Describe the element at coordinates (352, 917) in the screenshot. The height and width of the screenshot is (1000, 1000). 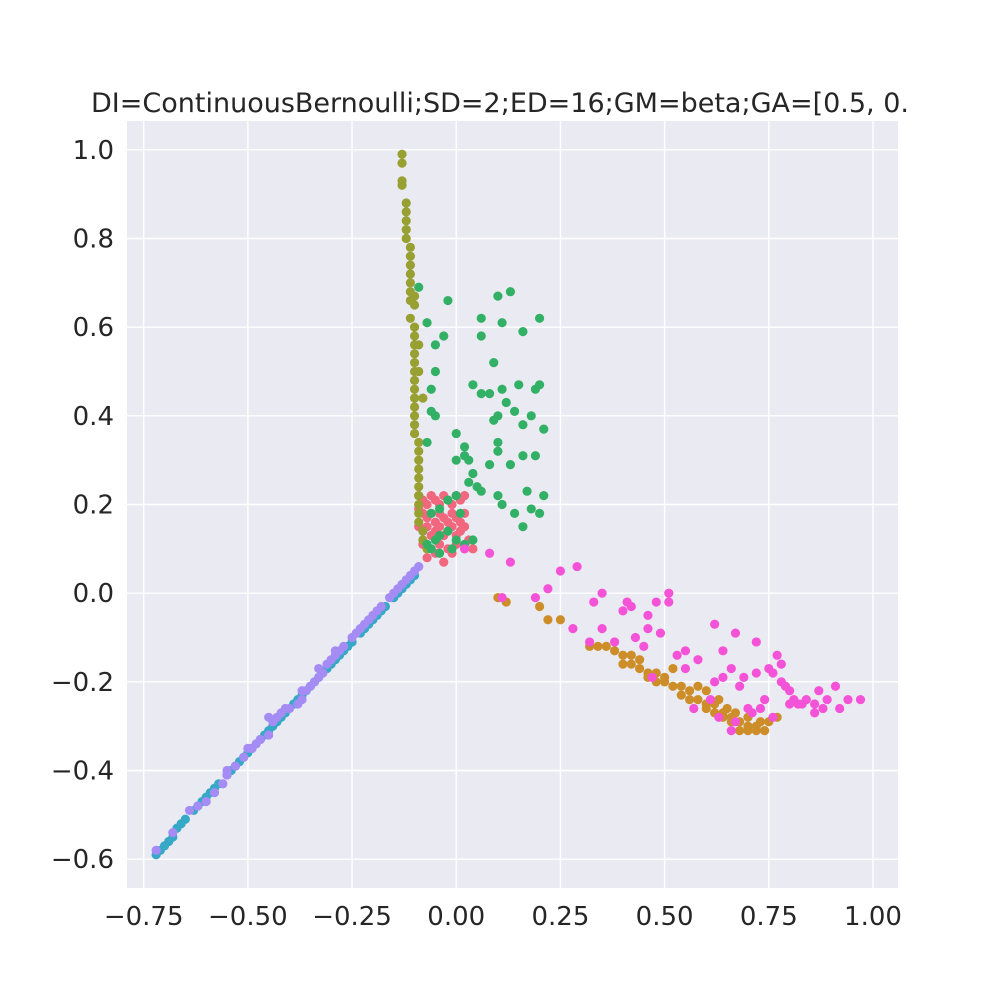
I see `x-tick-label: −0.25` at that location.